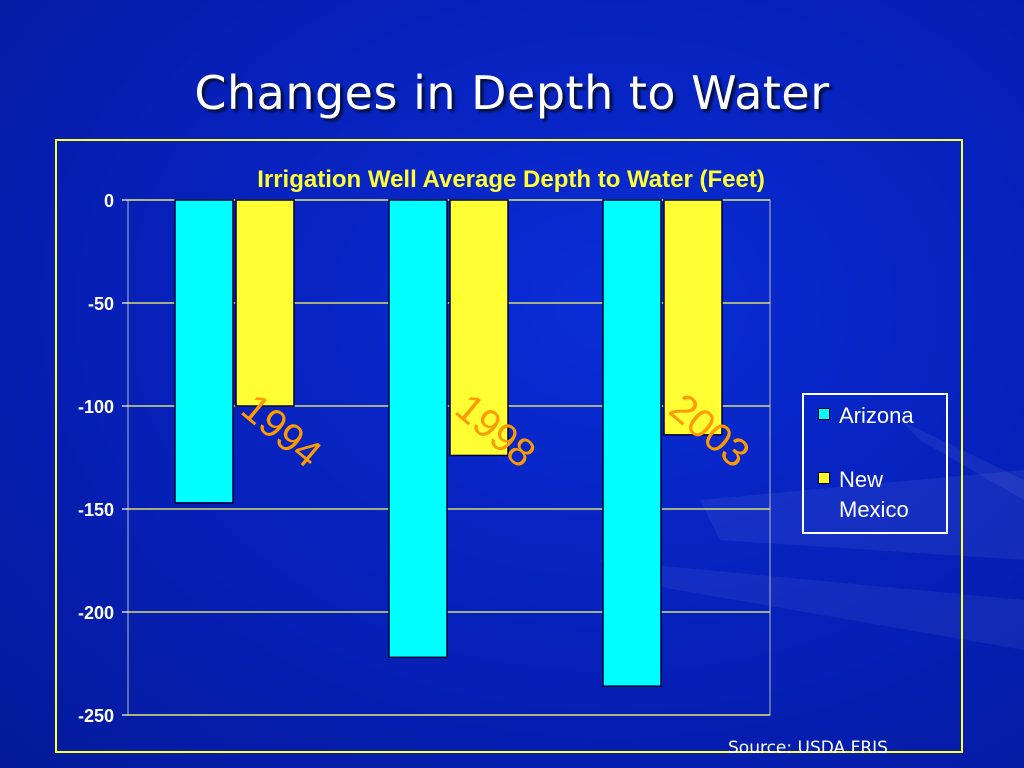 Image resolution: width=1024 pixels, height=768 pixels. I want to click on y-tick-label: -250, so click(96, 716).